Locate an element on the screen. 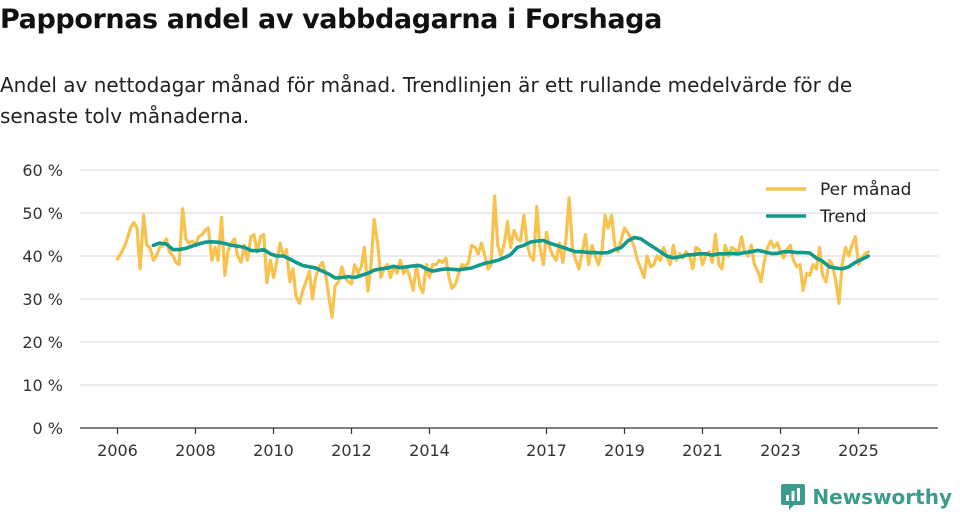 This screenshot has width=960, height=520. x-tick-label: 2012 is located at coordinates (351, 450).